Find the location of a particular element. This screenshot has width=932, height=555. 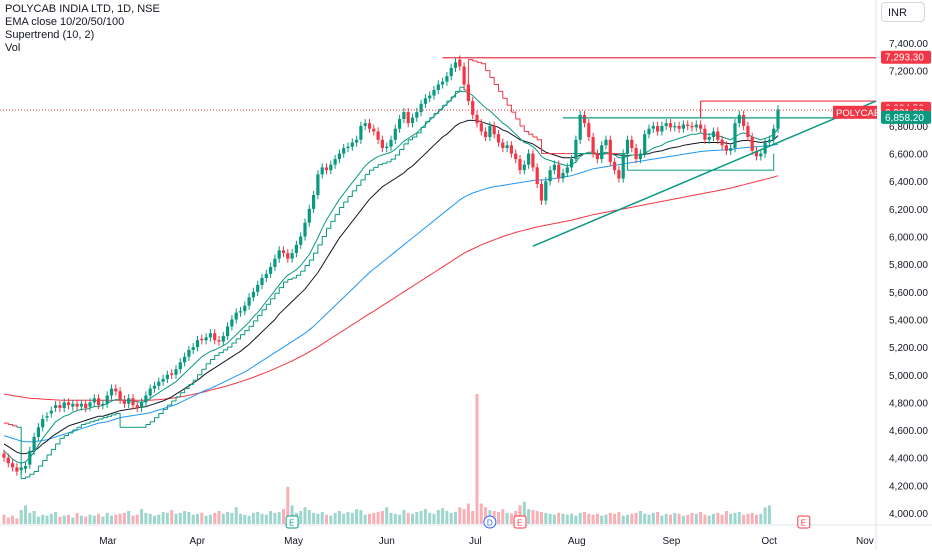

legend-supertrend: Supertrend (10, 2) is located at coordinates (50, 35).